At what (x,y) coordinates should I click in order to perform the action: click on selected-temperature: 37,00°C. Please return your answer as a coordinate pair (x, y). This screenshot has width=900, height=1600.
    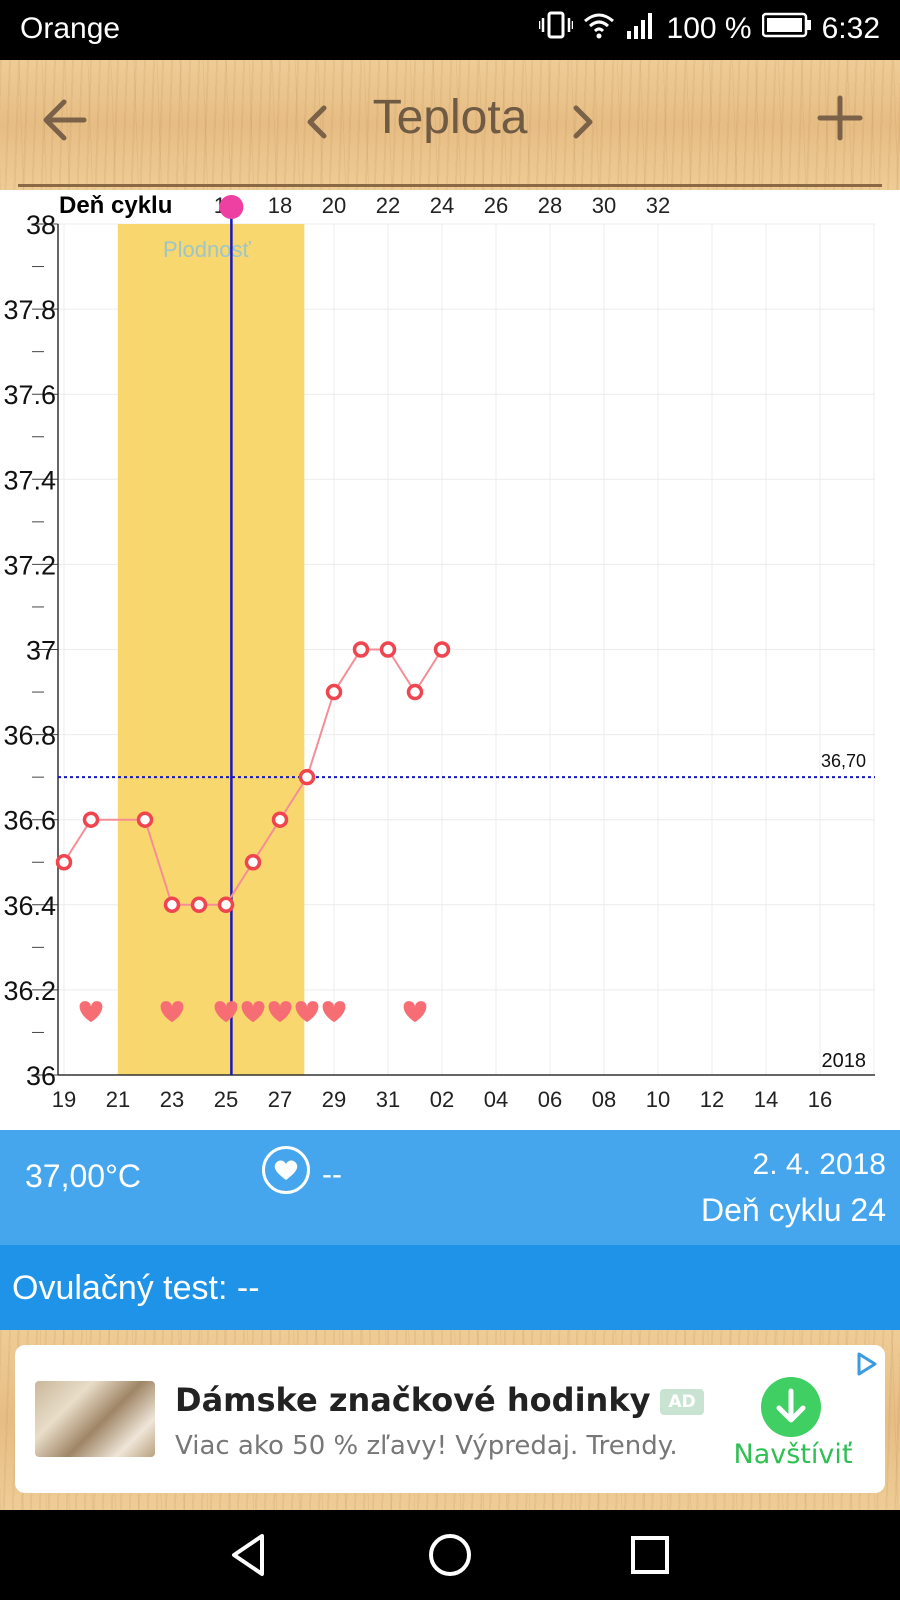
    Looking at the image, I should click on (83, 1176).